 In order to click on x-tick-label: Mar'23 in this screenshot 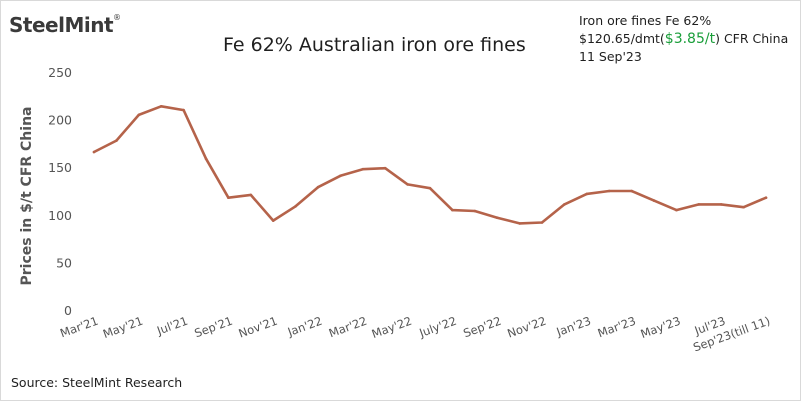, I will do `click(617, 327)`.